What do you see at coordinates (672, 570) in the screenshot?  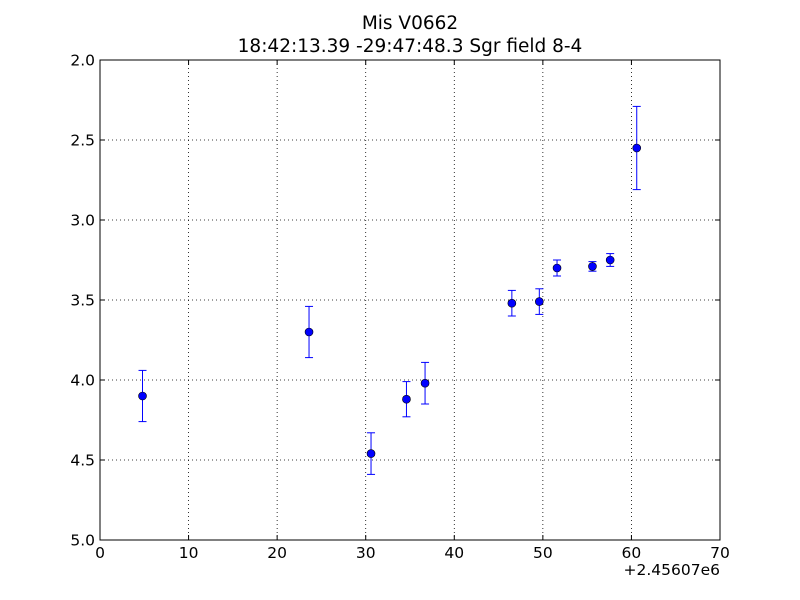 I see `x-offset-label: +2.45607e6` at bounding box center [672, 570].